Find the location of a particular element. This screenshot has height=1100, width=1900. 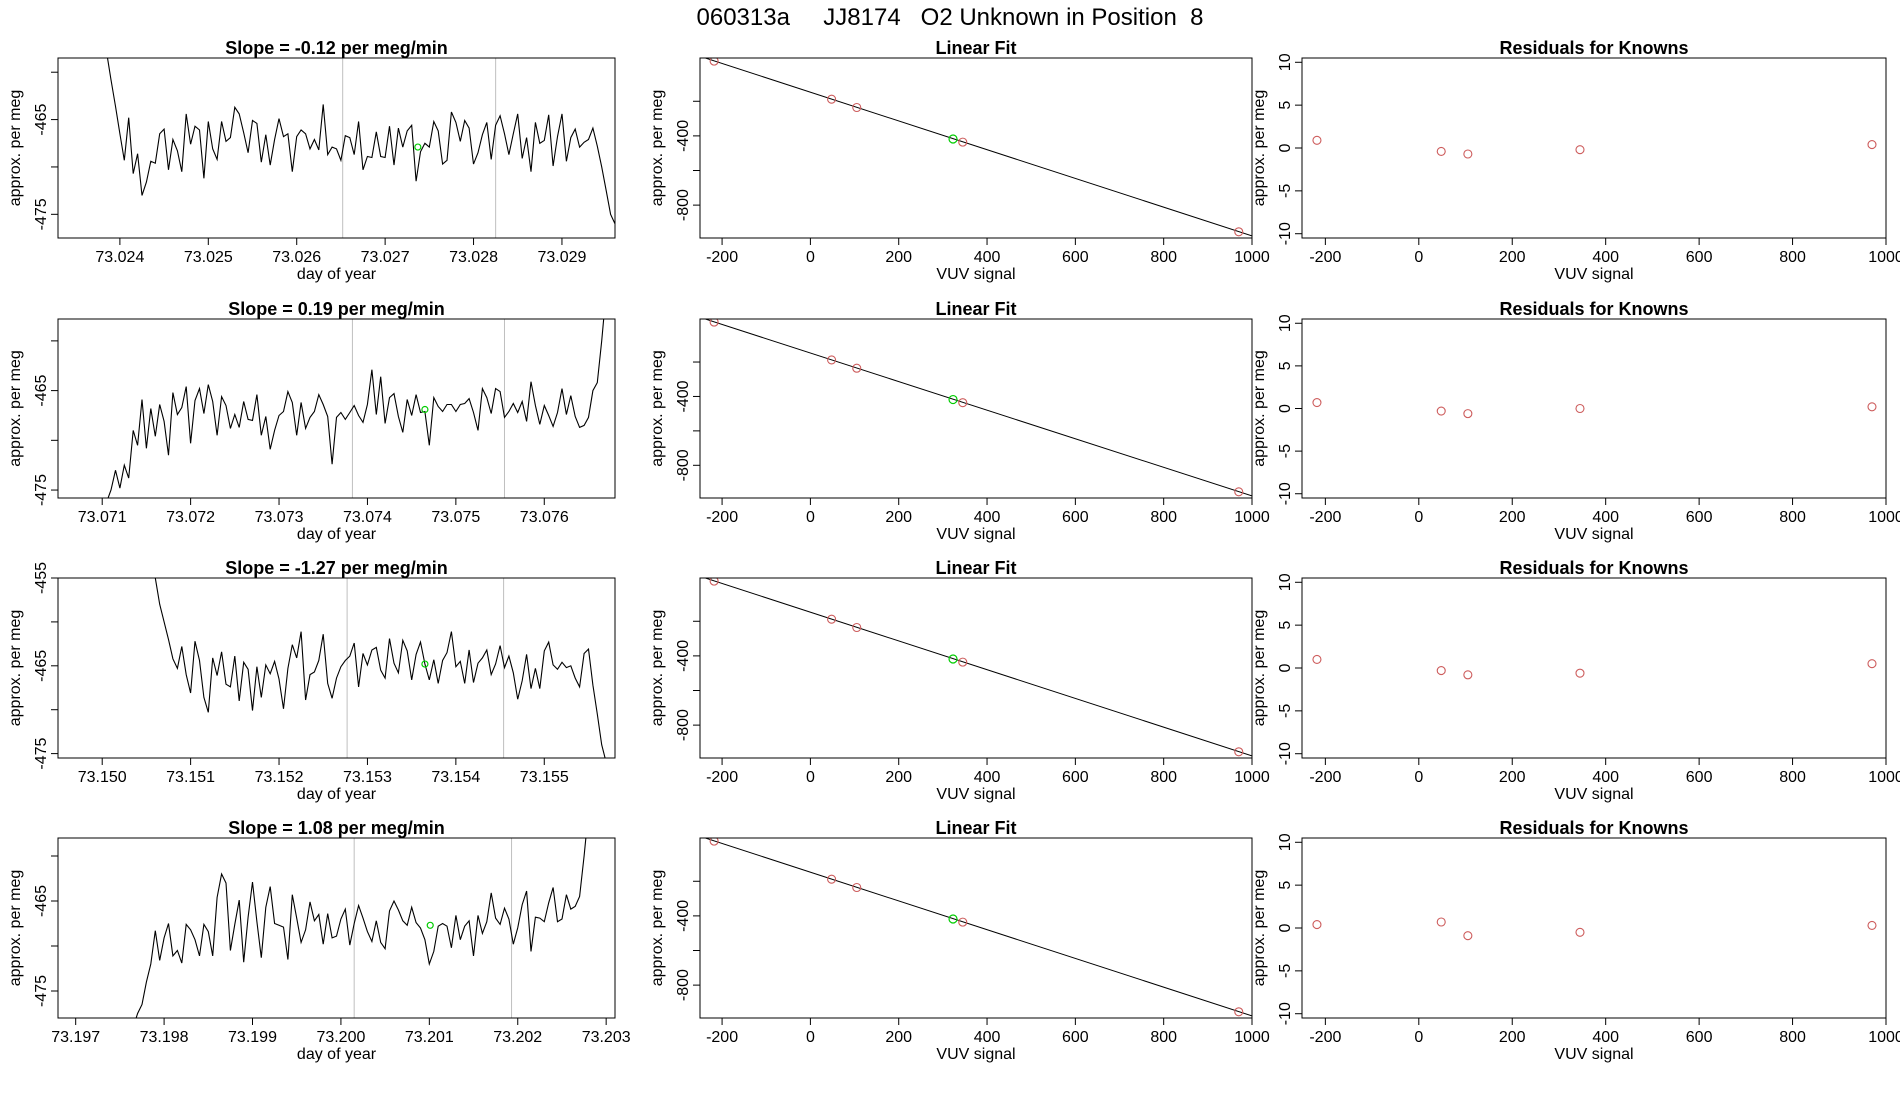

y-axis: -10 -5 0 5 10 is located at coordinates (1289, 929).